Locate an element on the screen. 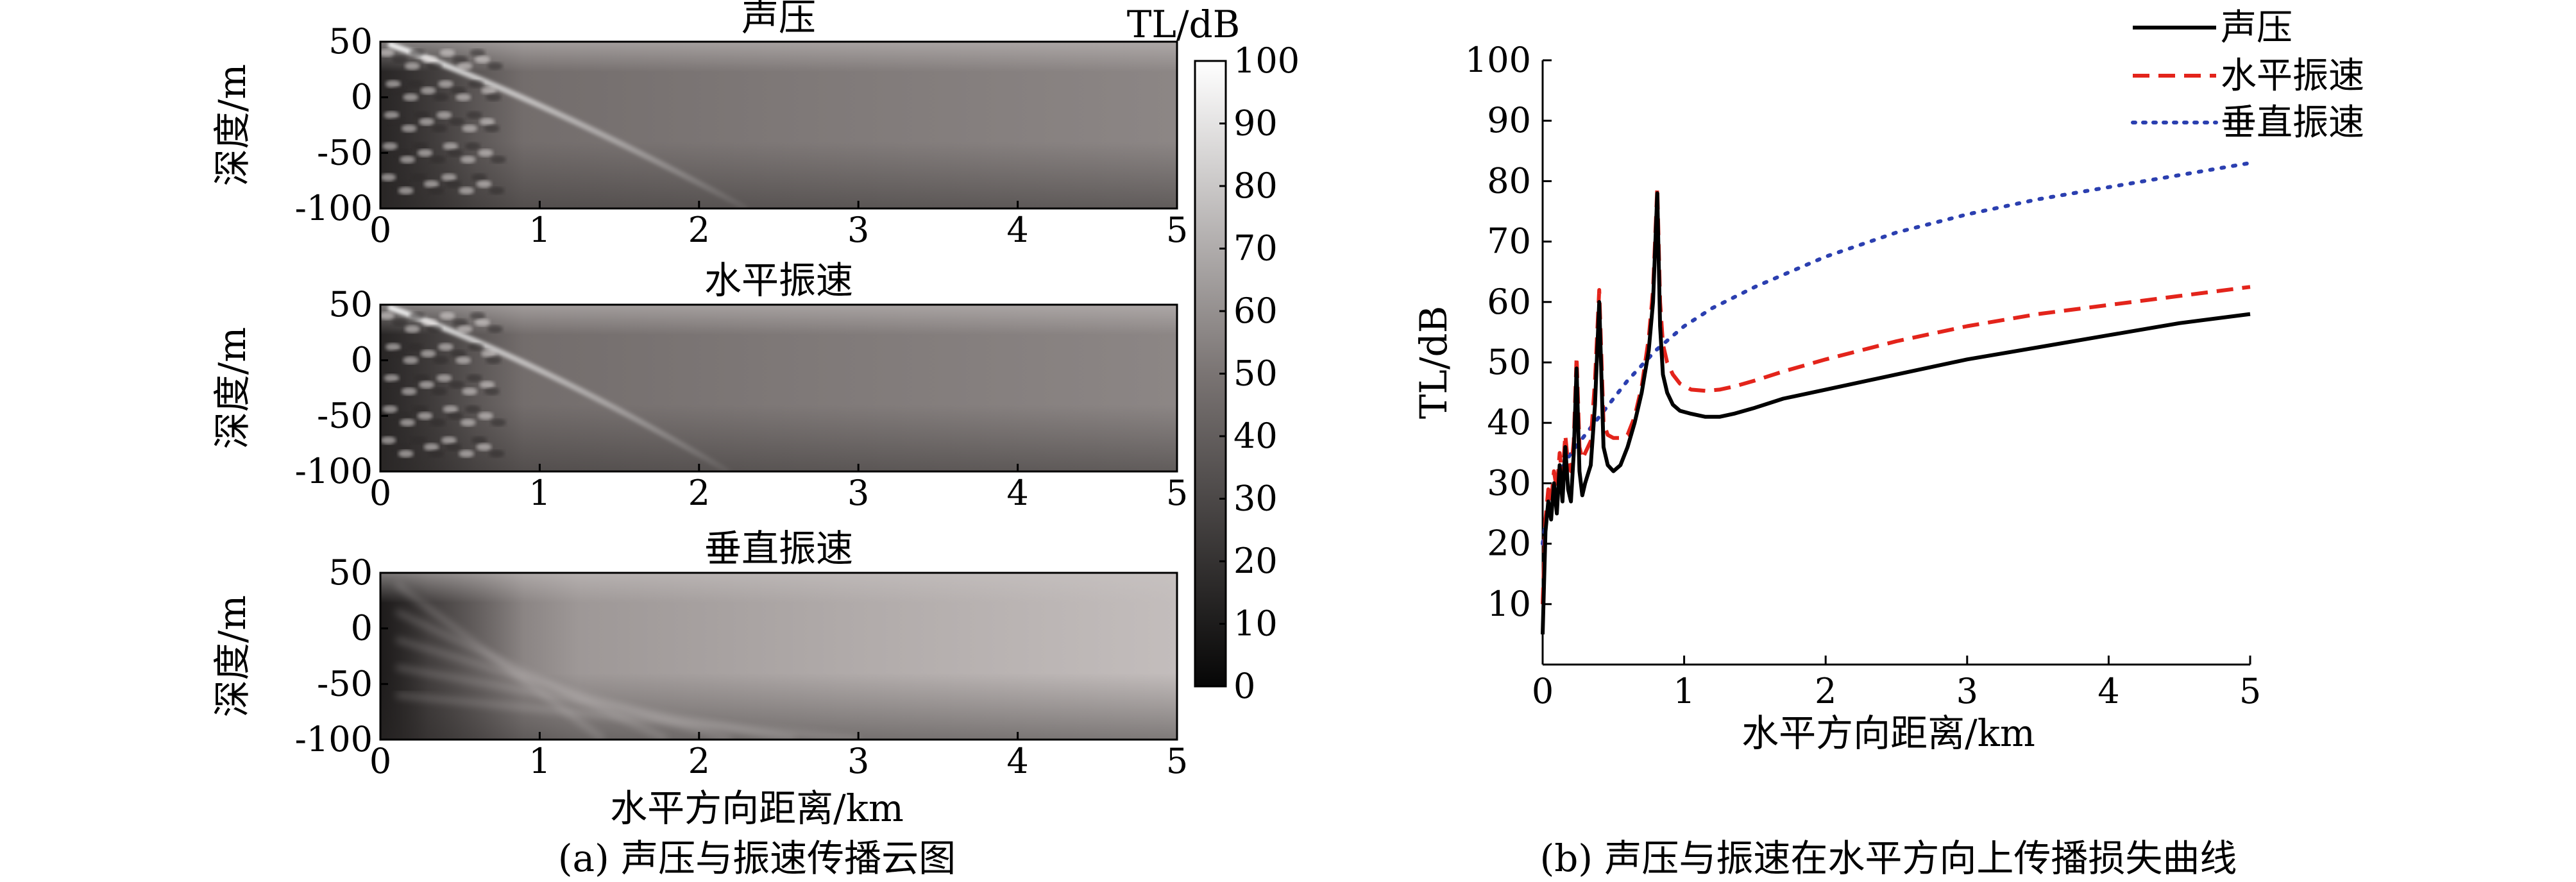 The height and width of the screenshot is (882, 2576). y-tick-label: 30 is located at coordinates (1509, 483).